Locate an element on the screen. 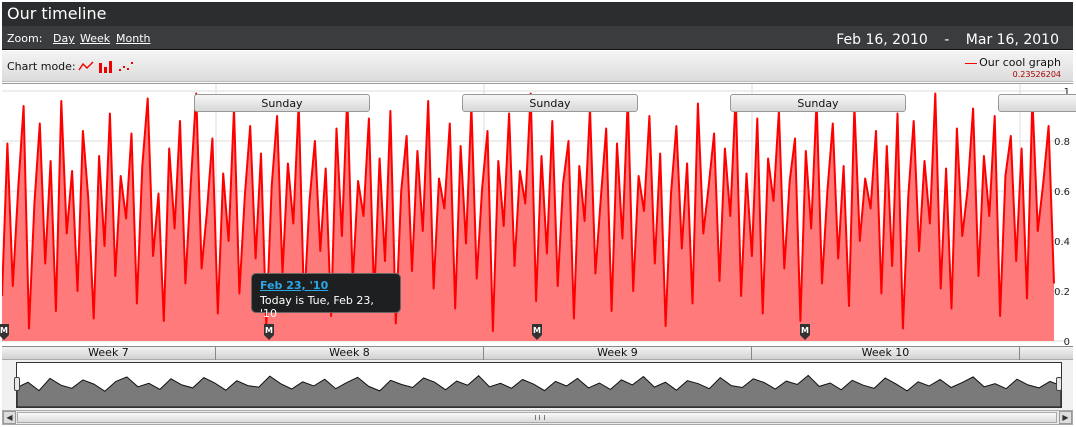 This screenshot has width=1076, height=427. legend-series-name: Our cool graph is located at coordinates (1020, 62).